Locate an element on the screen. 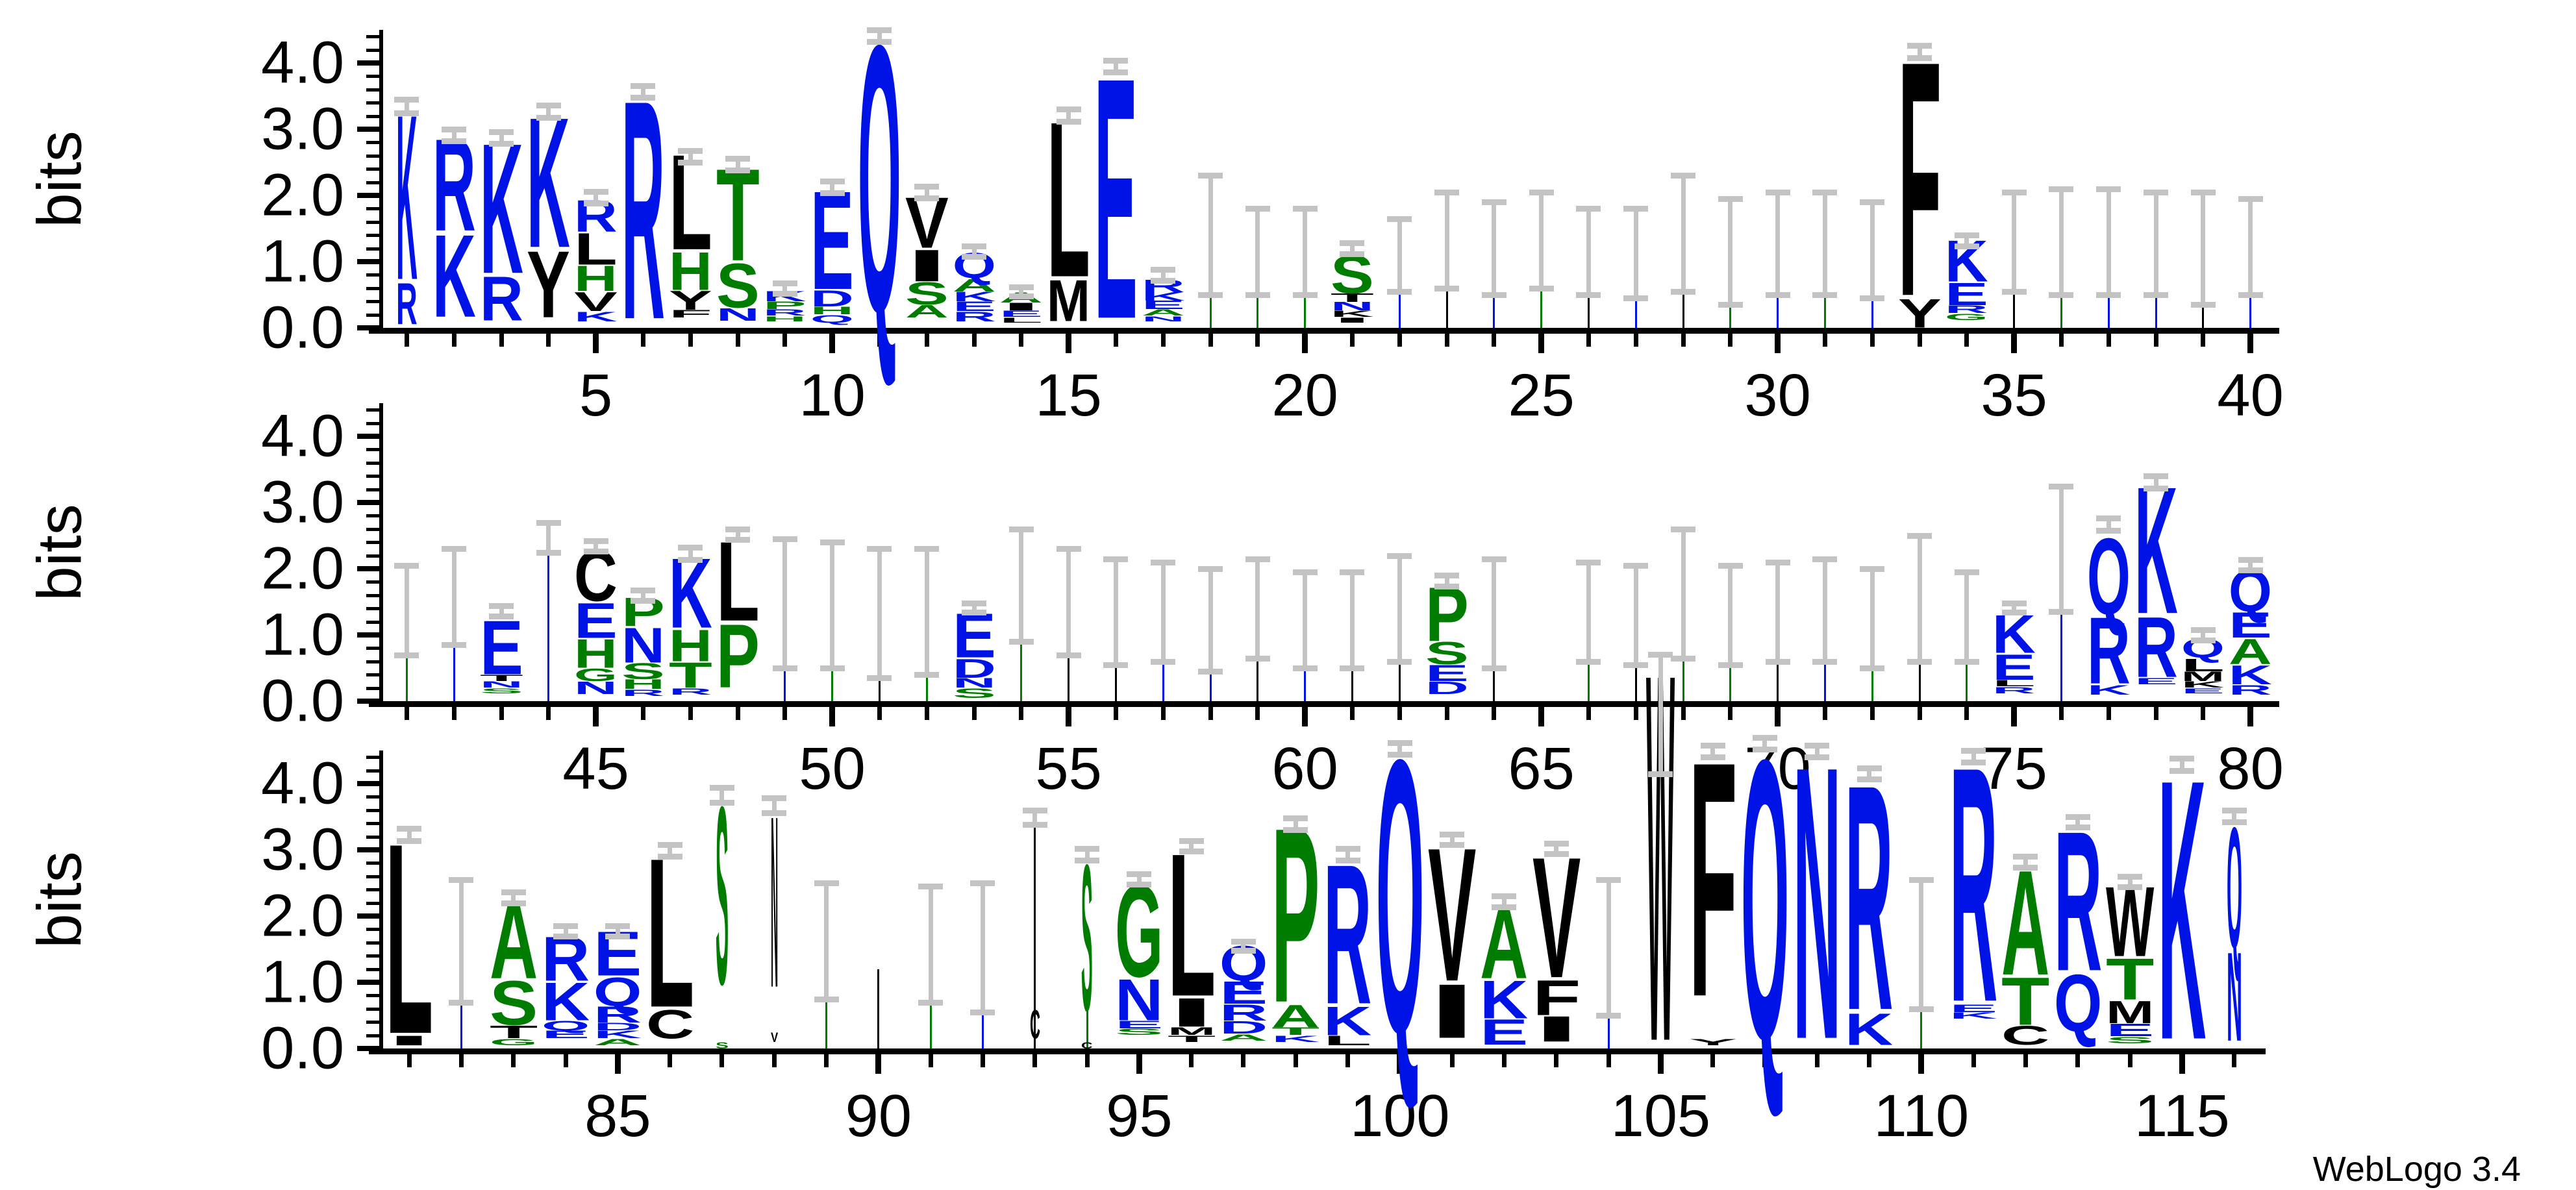  logo-letter-G: G is located at coordinates (514, 1042).